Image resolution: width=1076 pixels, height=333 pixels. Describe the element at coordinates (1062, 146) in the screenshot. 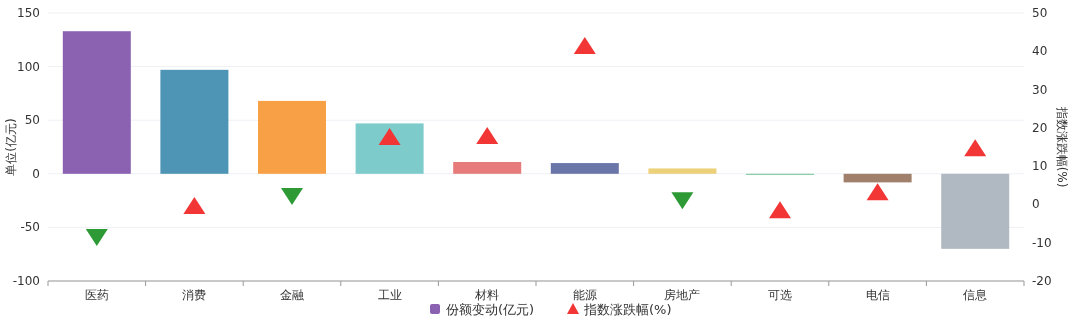

I see `y2-axis-title: 指数涨跌幅(%)` at that location.